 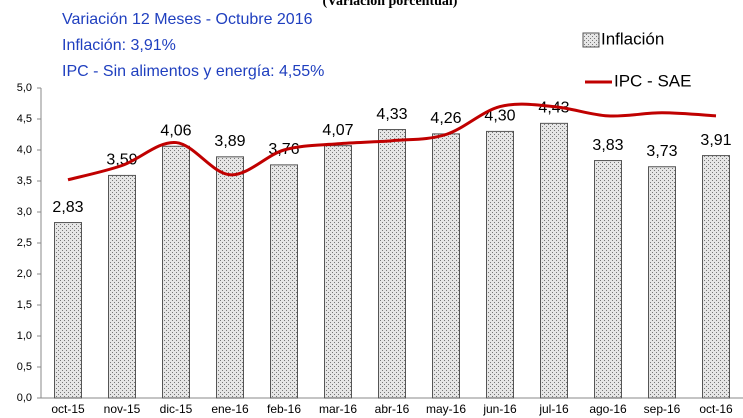 I want to click on annotation: Variación 12 Meses - Octubre 2016, so click(x=187, y=19).